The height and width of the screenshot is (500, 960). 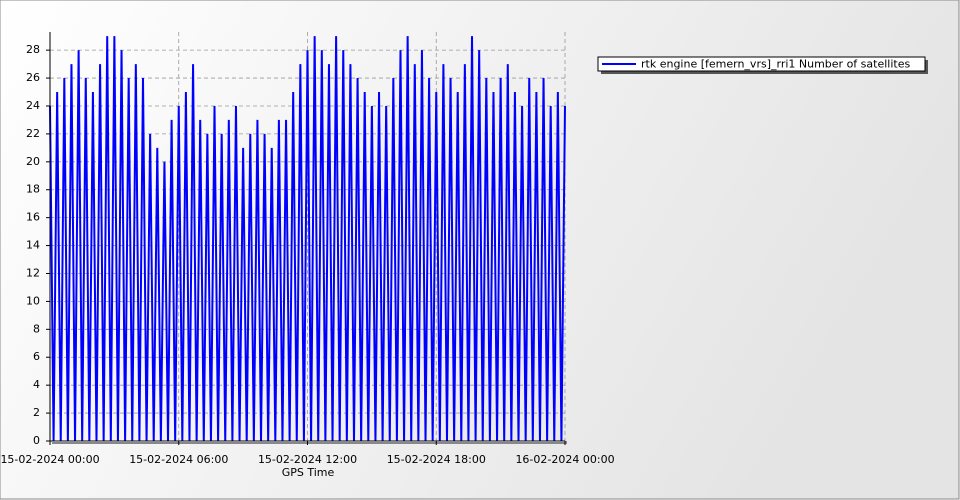 I want to click on x-tick-label: 15-02-2024 00:00, so click(x=49, y=459).